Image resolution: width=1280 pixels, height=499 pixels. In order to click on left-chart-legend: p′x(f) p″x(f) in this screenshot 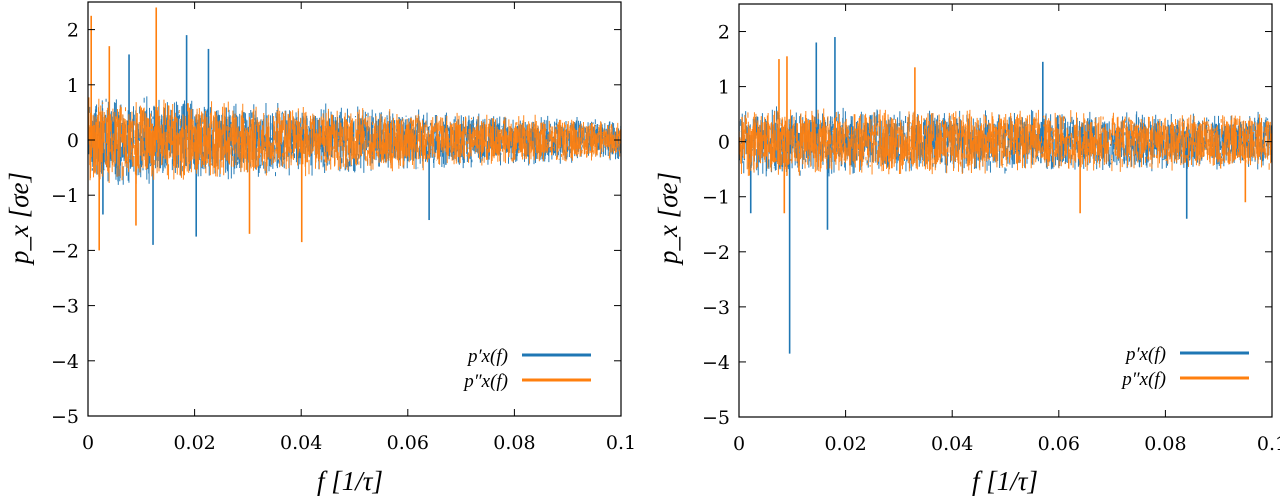, I will do `click(526, 369)`.